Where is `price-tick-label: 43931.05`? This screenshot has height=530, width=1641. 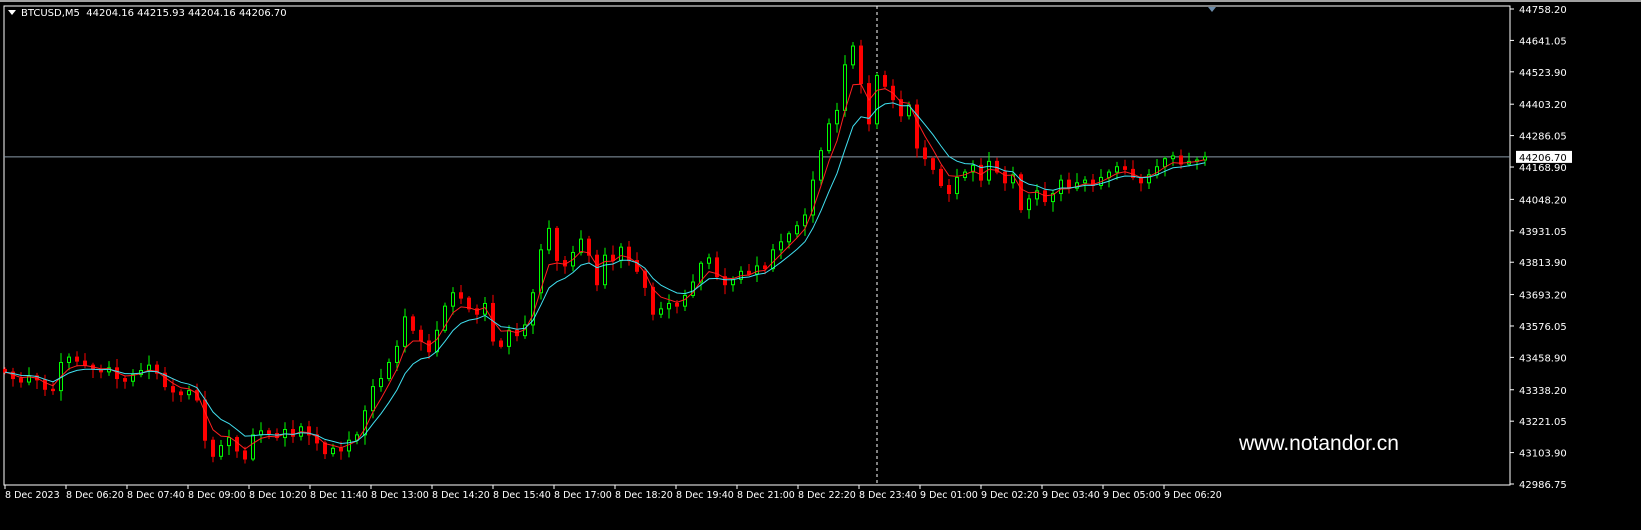
price-tick-label: 43931.05 is located at coordinates (1543, 232).